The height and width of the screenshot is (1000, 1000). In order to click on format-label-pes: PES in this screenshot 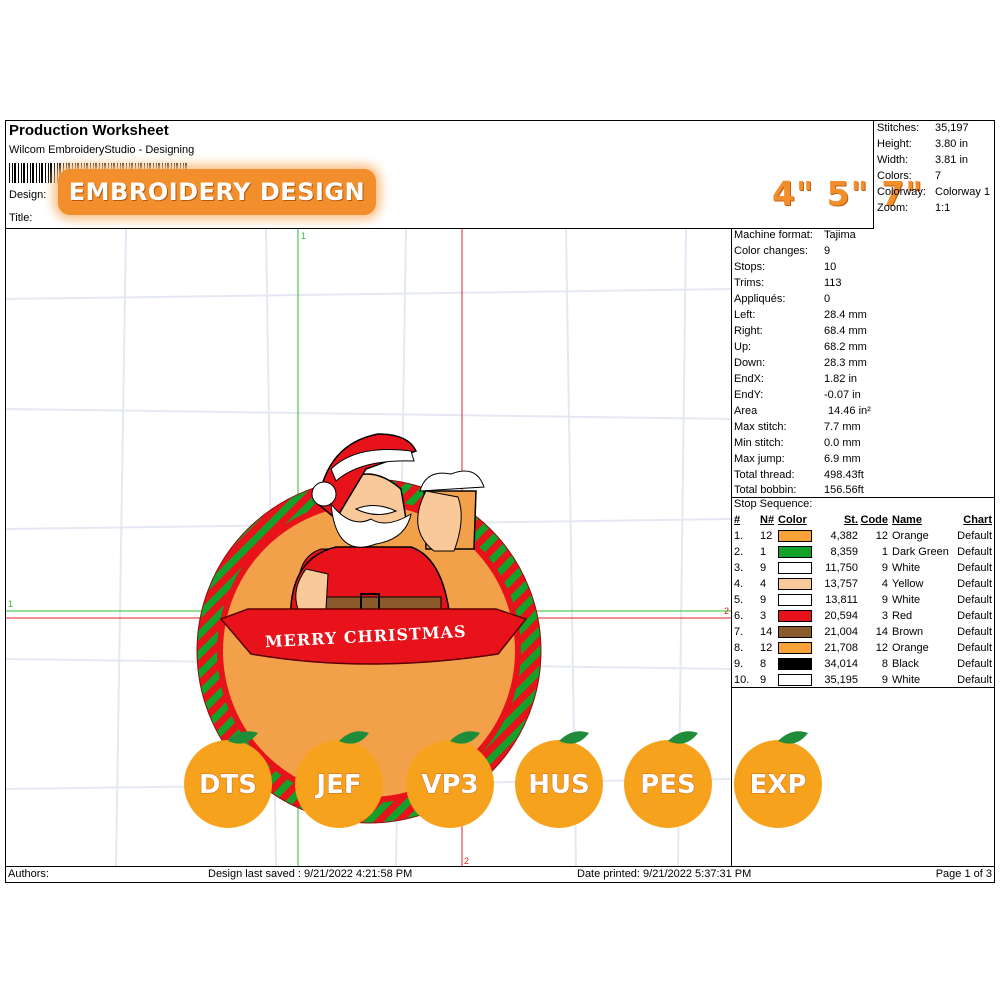, I will do `click(668, 785)`.